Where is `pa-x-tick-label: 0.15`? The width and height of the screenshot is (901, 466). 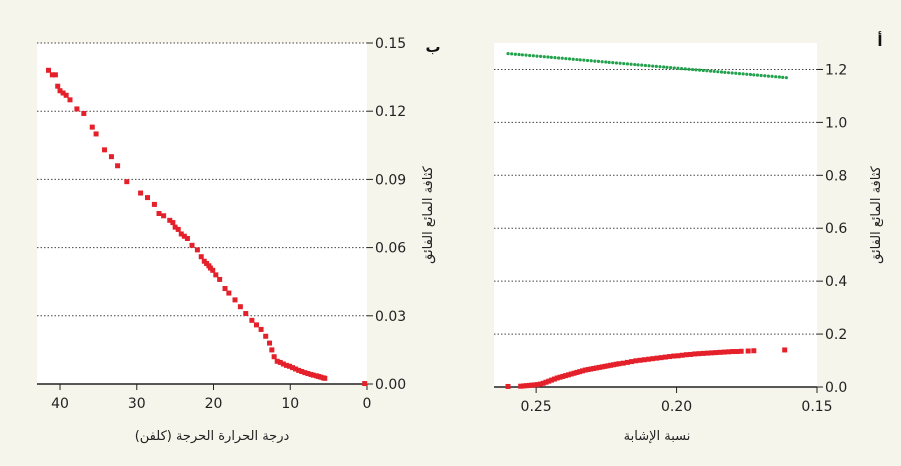 pa-x-tick-label: 0.15 is located at coordinates (816, 407).